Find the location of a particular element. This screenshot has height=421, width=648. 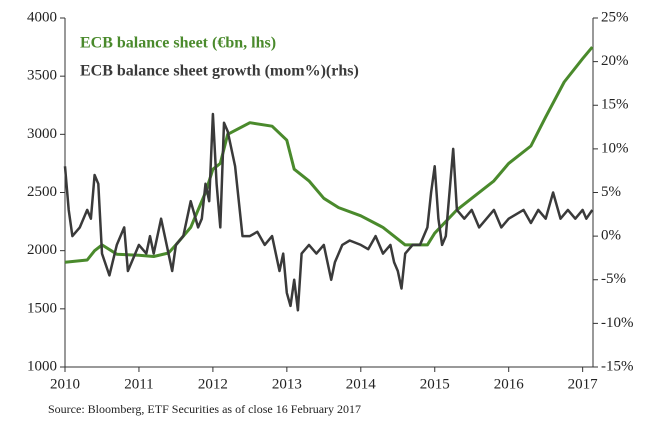

x-tick-label: 2013 is located at coordinates (287, 384).